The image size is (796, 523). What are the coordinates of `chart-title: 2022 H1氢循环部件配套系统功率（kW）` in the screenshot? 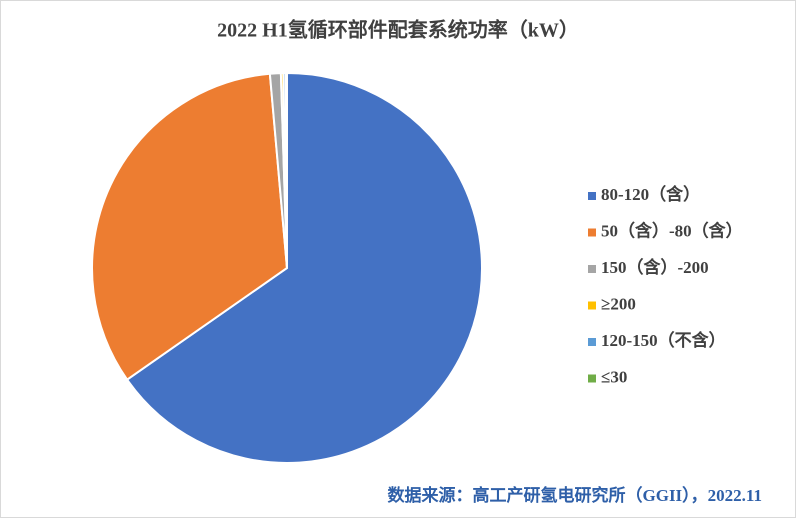 It's located at (398, 30).